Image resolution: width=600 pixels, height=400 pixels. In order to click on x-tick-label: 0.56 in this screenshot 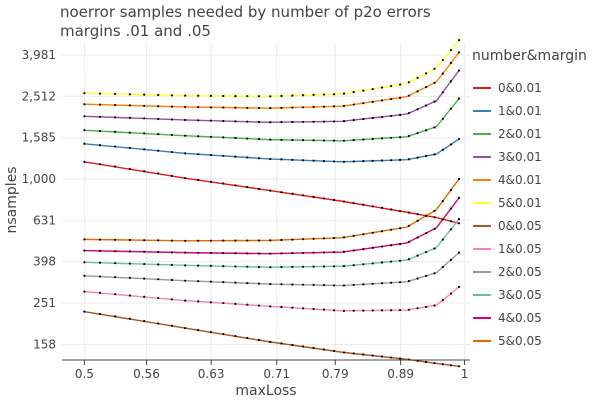, I will do `click(146, 374)`.